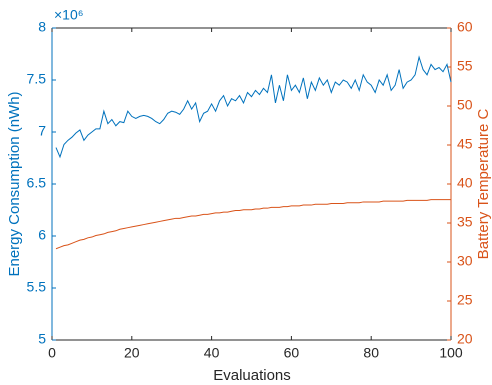 The image size is (492, 385). What do you see at coordinates (42, 235) in the screenshot?
I see `y-tick-label: 6` at bounding box center [42, 235].